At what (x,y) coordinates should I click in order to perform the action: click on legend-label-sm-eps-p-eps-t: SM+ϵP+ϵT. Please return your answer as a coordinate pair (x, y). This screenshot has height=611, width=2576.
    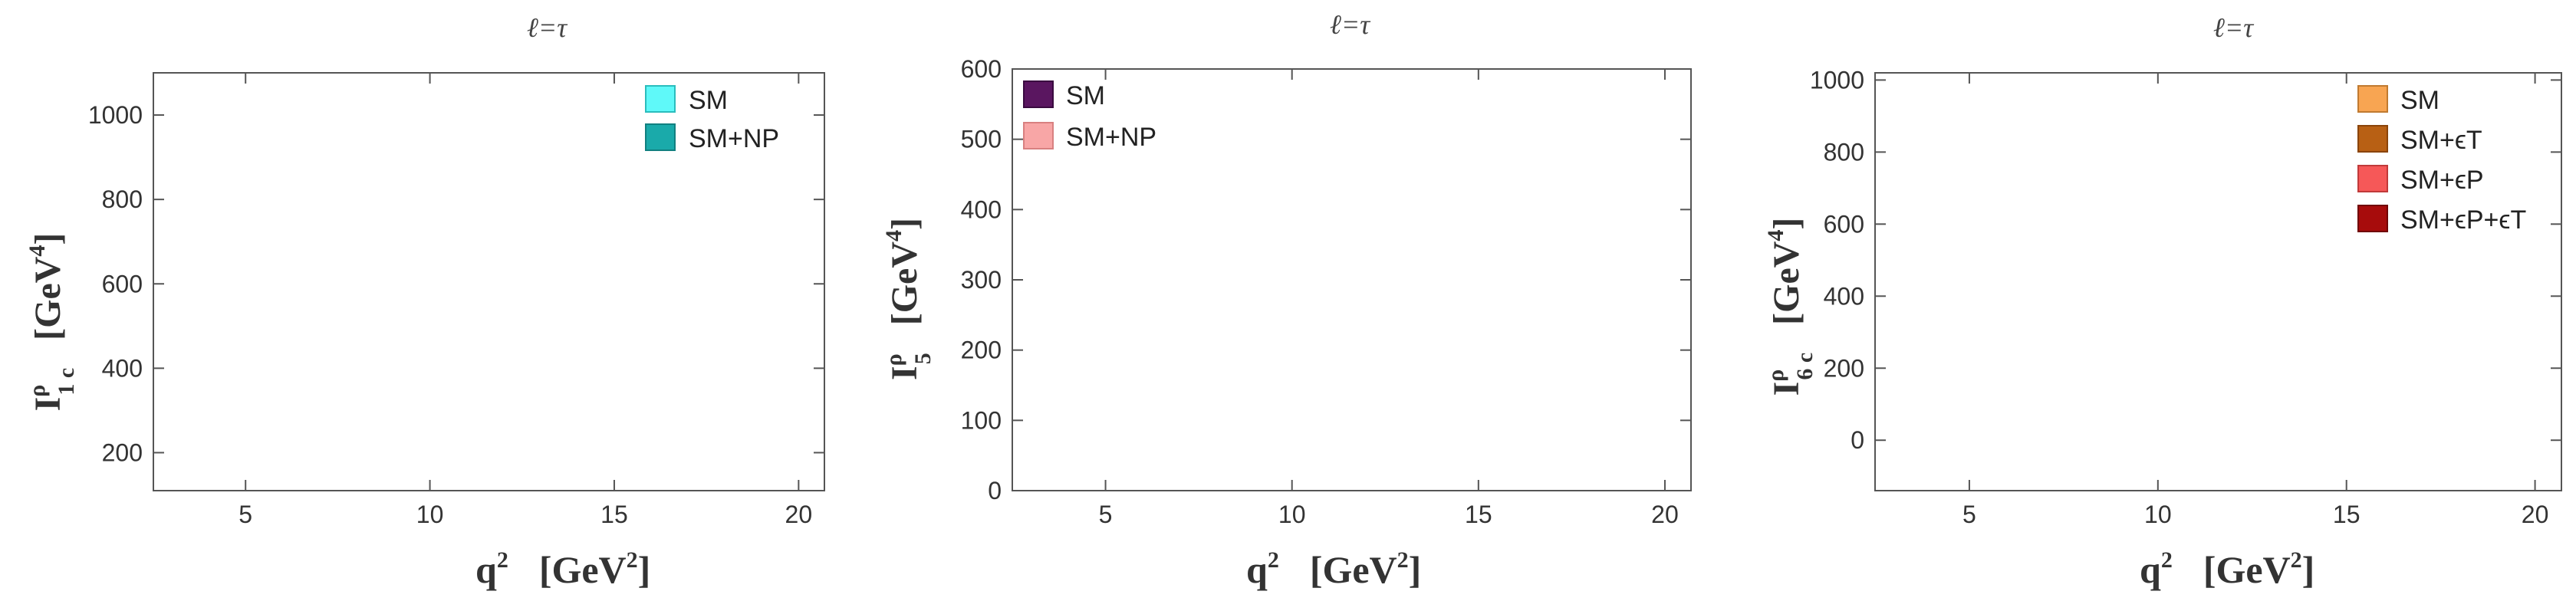
    Looking at the image, I should click on (2463, 220).